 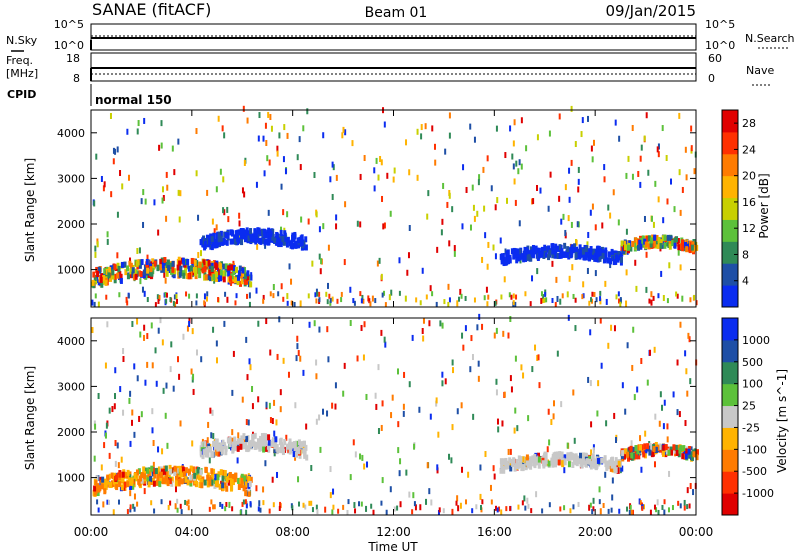 I want to click on noise-sky-label: N.Sky, so click(x=22, y=40).